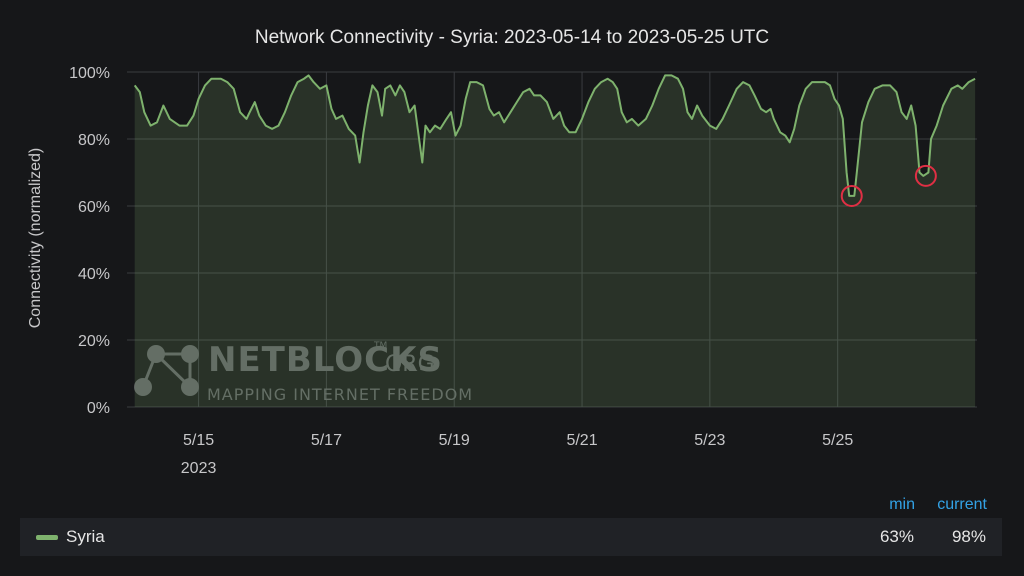  What do you see at coordinates (962, 504) in the screenshot?
I see `legend-header-current: current` at bounding box center [962, 504].